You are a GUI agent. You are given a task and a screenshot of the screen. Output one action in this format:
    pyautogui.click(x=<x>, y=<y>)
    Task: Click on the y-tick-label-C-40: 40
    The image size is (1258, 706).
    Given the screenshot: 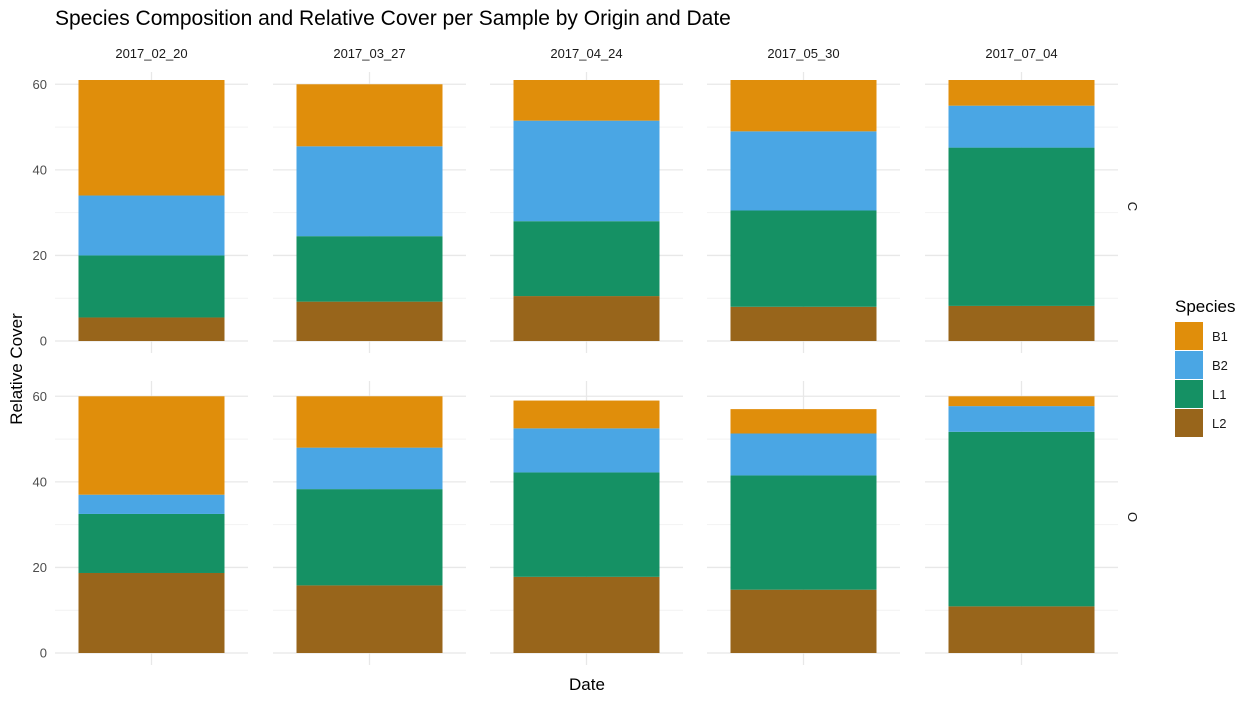 What is the action you would take?
    pyautogui.click(x=40, y=169)
    